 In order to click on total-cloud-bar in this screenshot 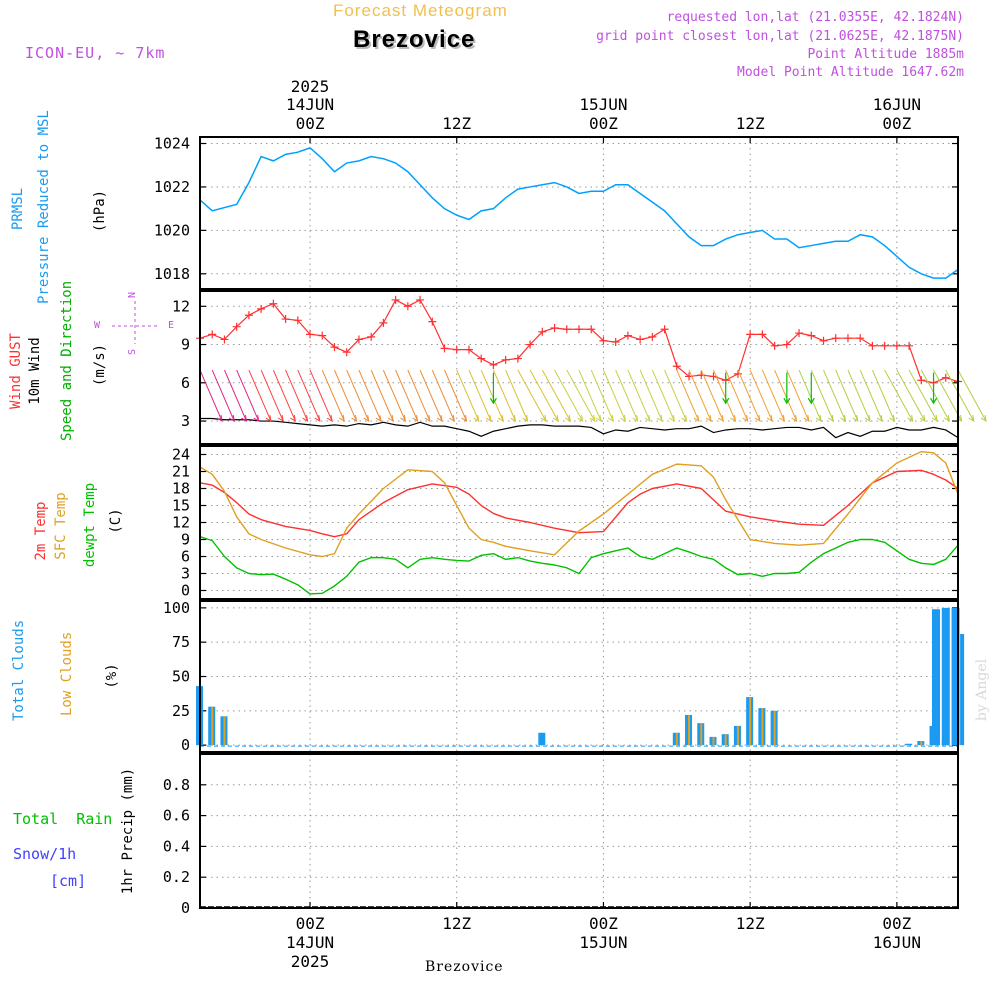, I will do `click(542, 739)`.